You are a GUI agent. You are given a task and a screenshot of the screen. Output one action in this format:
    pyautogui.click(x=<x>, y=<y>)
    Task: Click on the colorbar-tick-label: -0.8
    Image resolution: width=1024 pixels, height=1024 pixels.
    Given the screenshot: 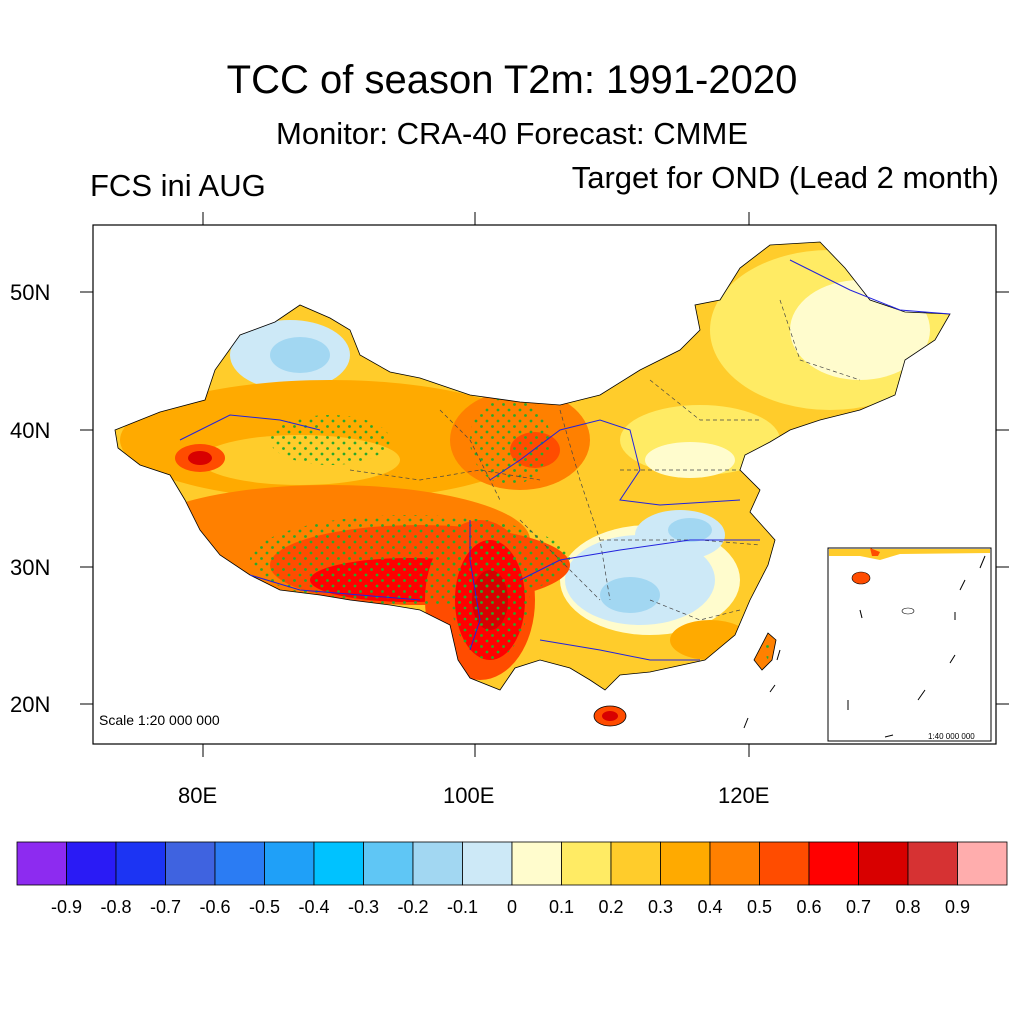 What is the action you would take?
    pyautogui.click(x=116, y=907)
    